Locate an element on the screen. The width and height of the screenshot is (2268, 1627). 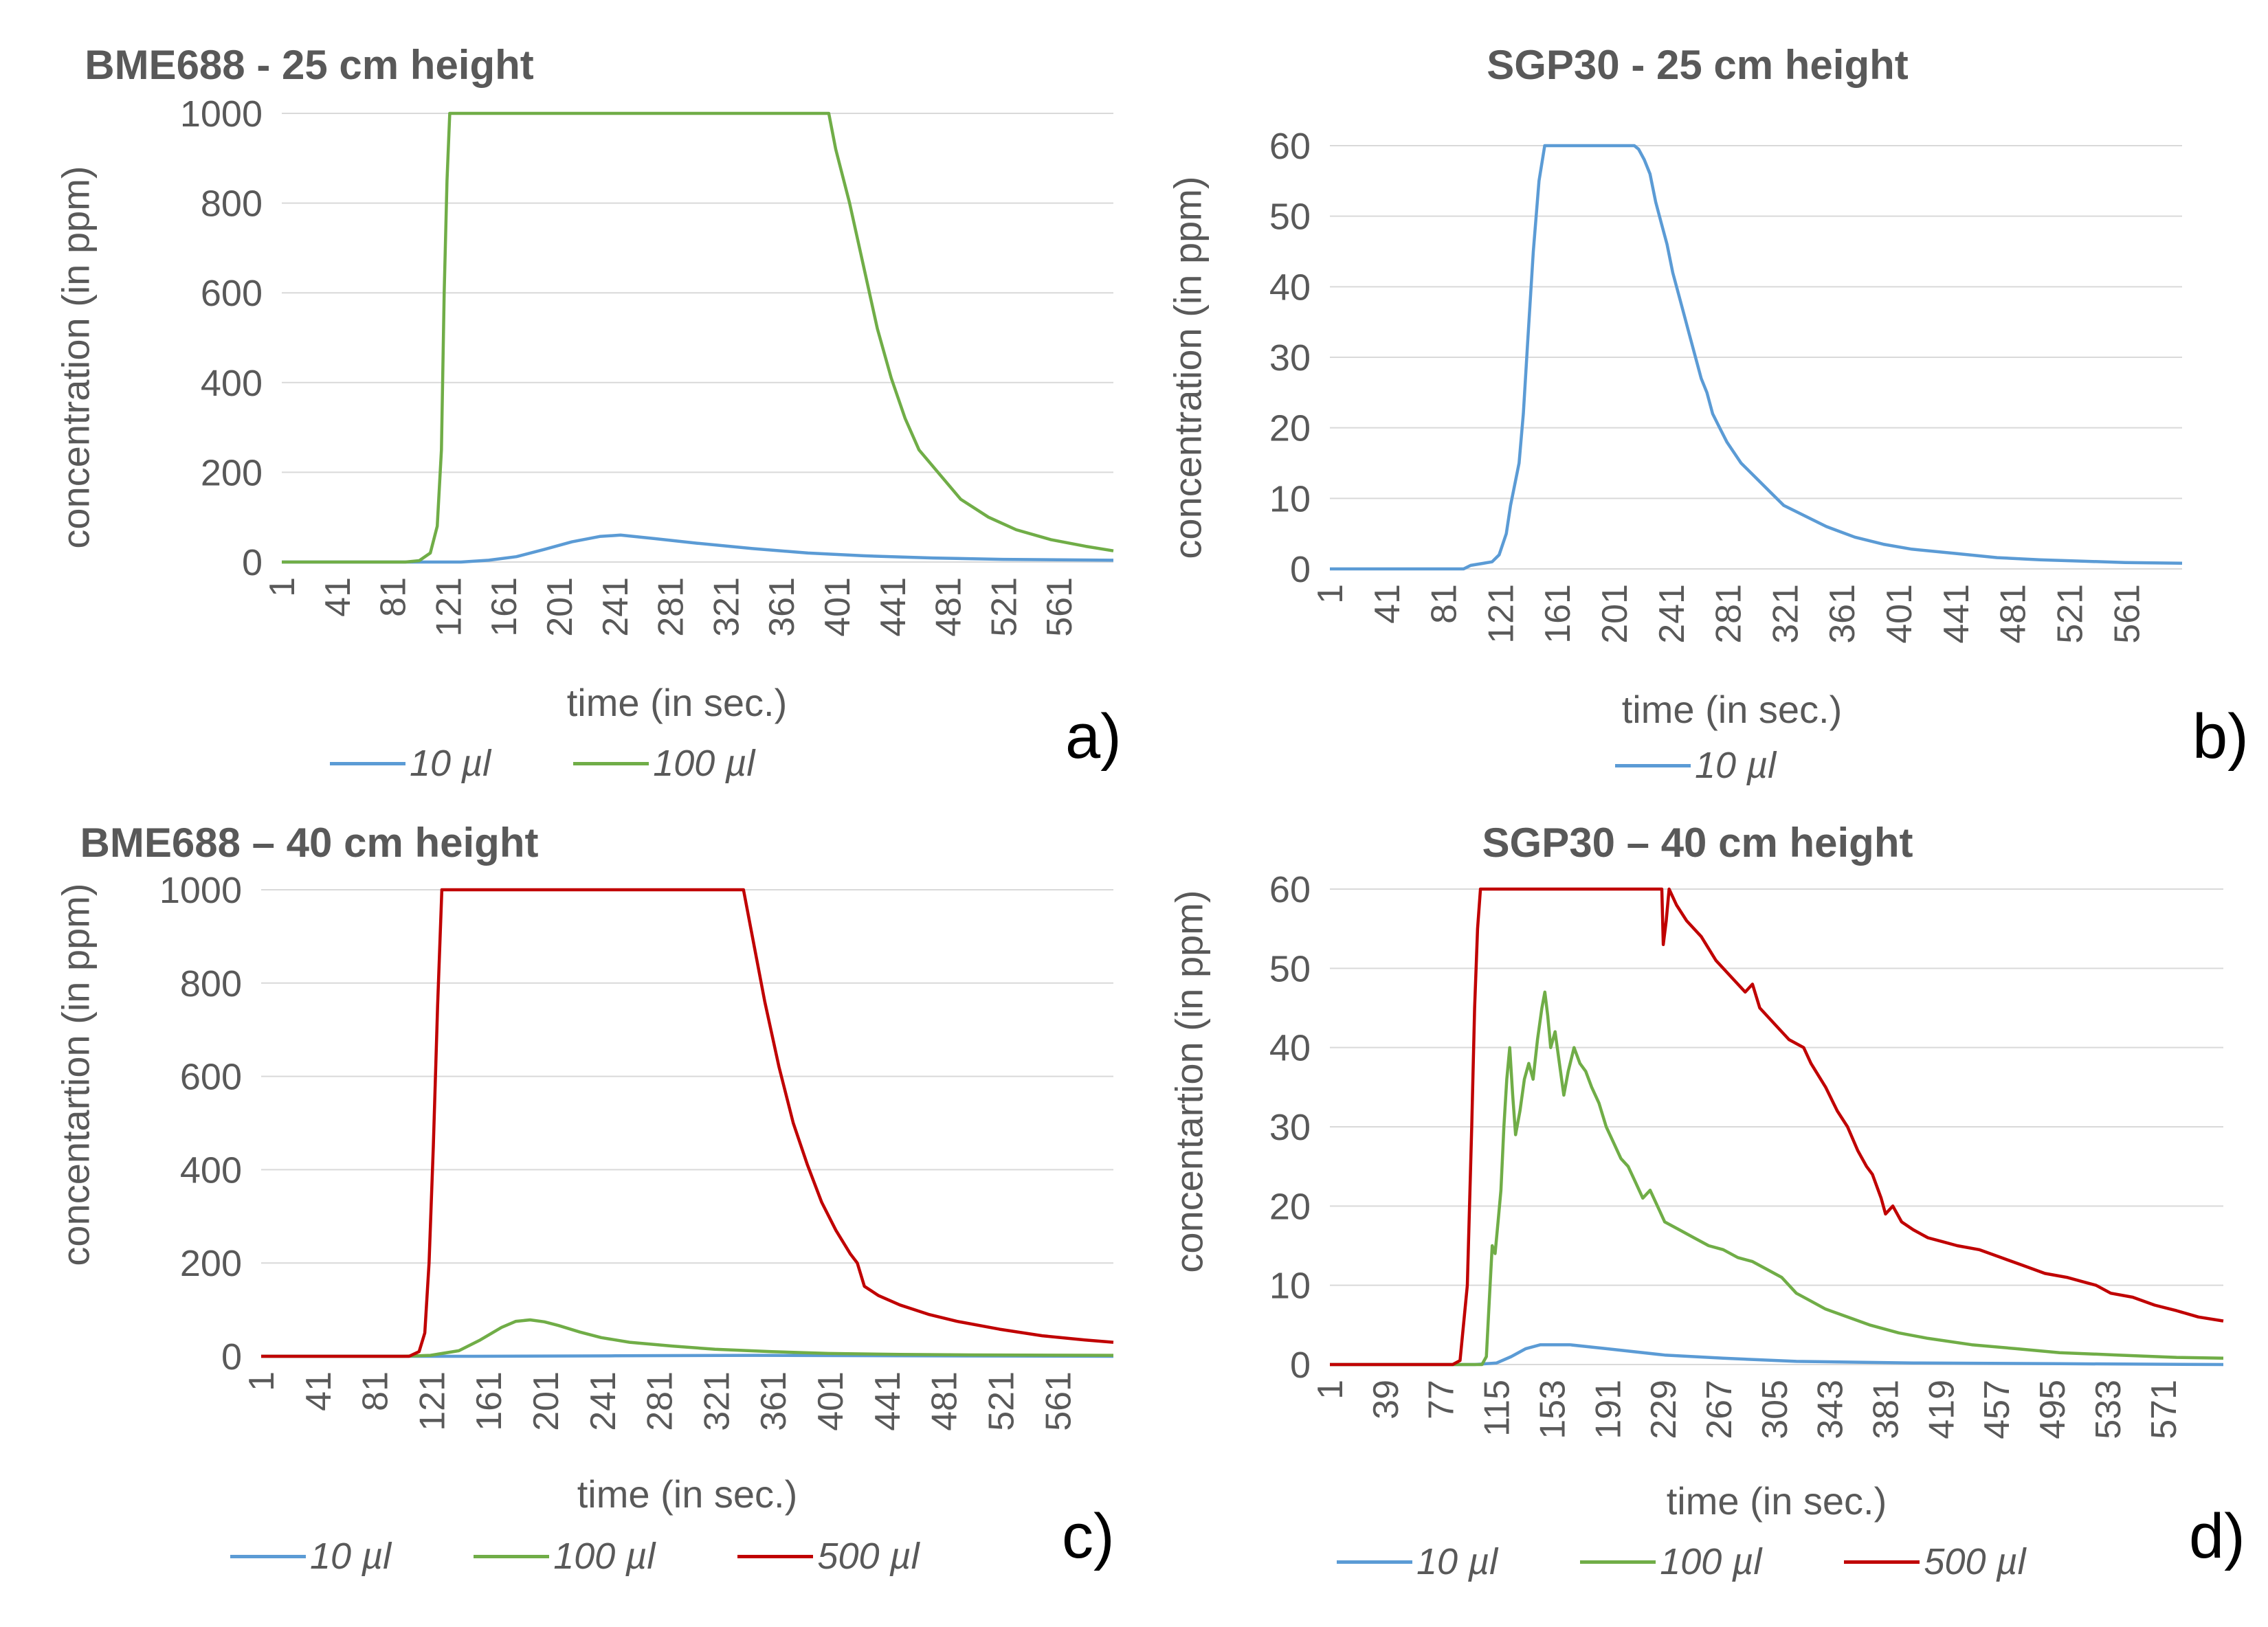
x-tick-label: 115 is located at coordinates (1497, 1408).